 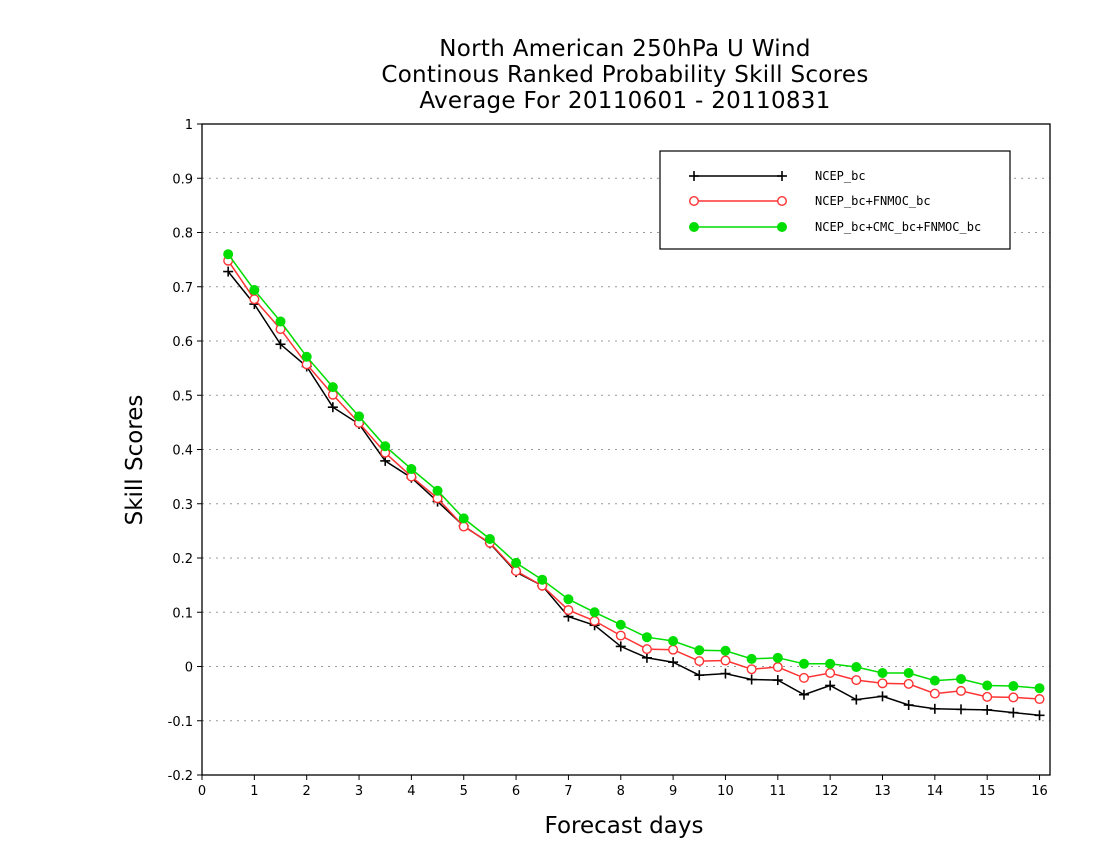 What do you see at coordinates (182, 342) in the screenshot?
I see `y-tick-label: 0.6` at bounding box center [182, 342].